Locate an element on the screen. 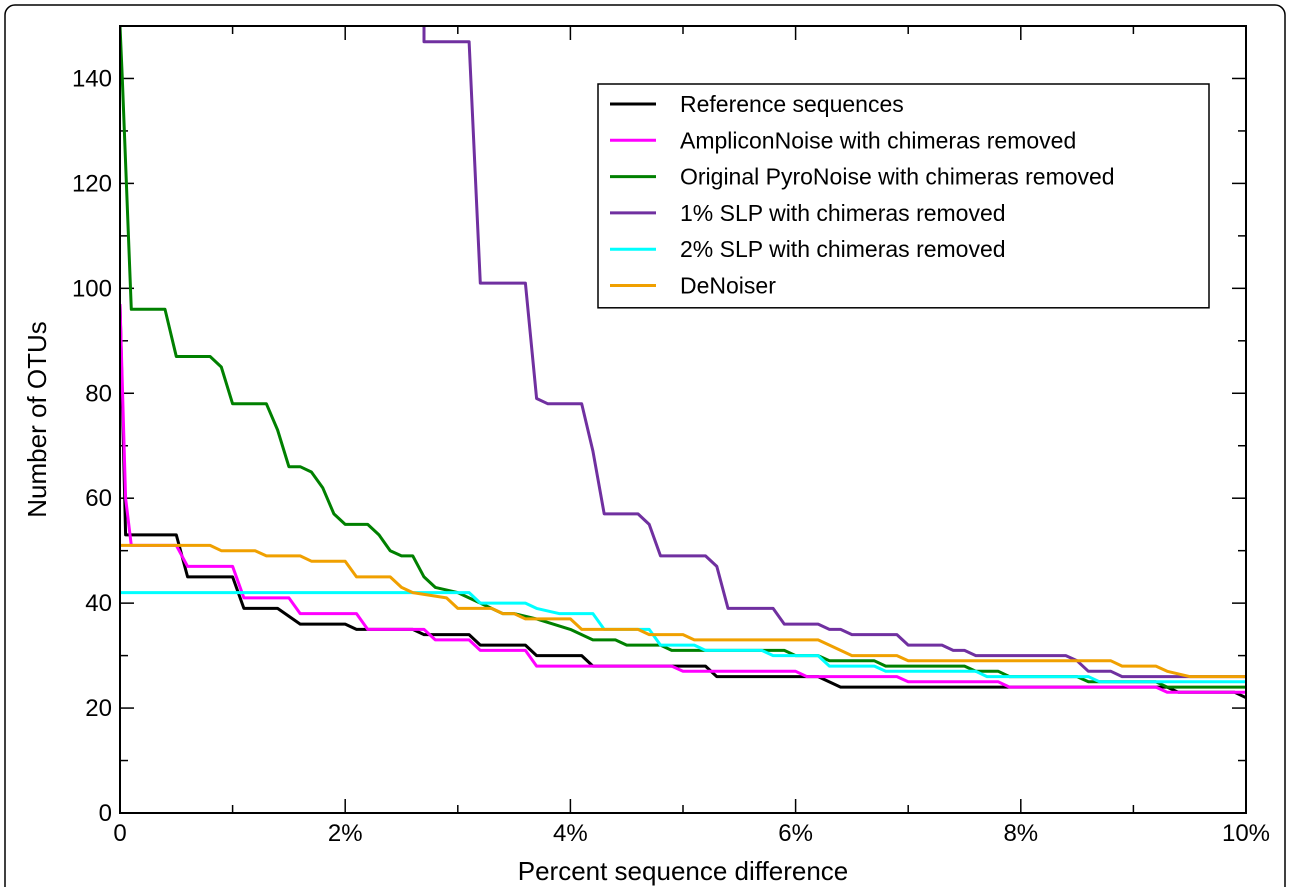 Image resolution: width=1290 pixels, height=887 pixels. x-tick-label: 10% is located at coordinates (1246, 833).